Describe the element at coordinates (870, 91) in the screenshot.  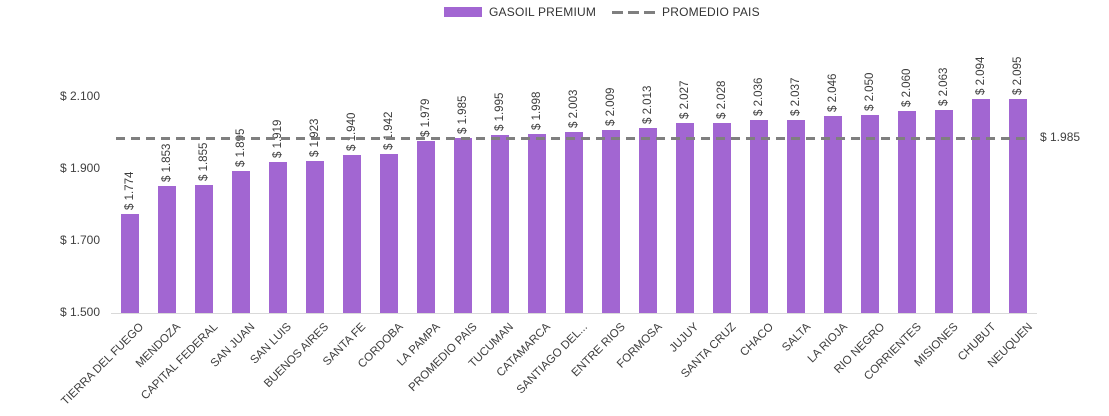
I see `bar-value-label: $ 2.050` at that location.